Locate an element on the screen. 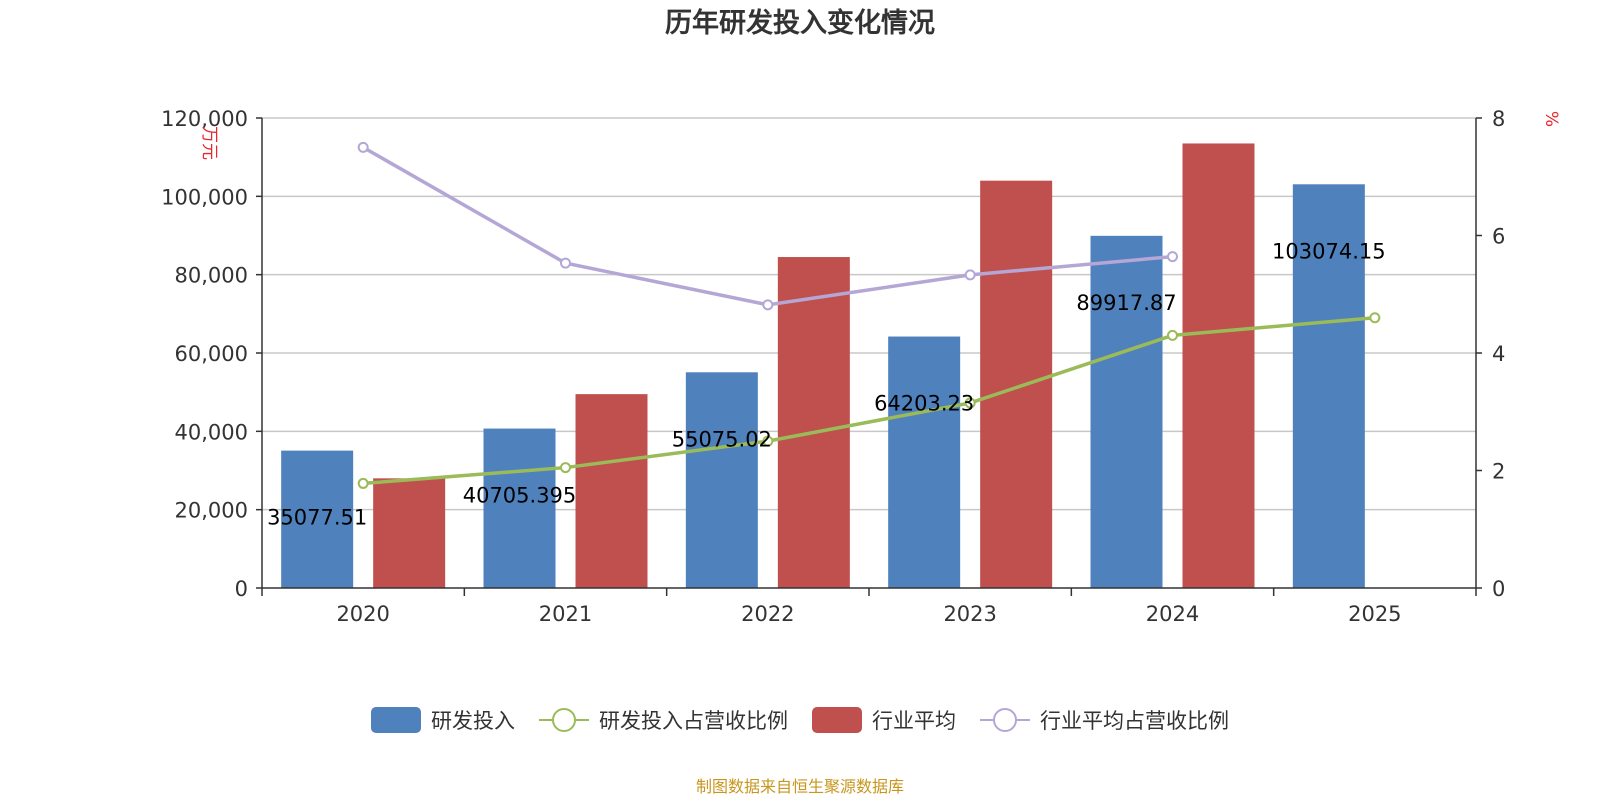 Image resolution: width=1600 pixels, height=800 pixels. left-tick-label: 40,000 is located at coordinates (211, 432).